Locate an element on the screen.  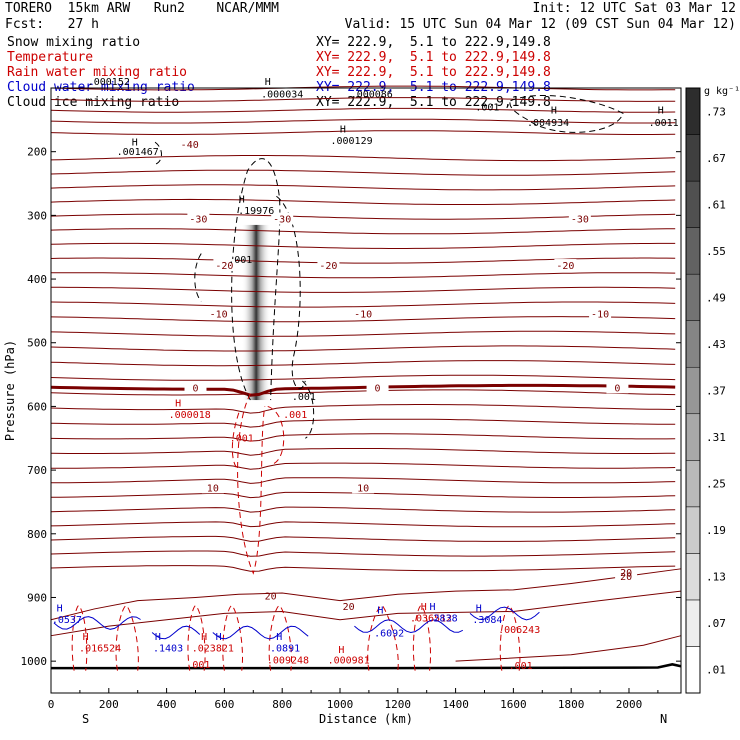
contour-annotation: .6092 is located at coordinates (389, 633).